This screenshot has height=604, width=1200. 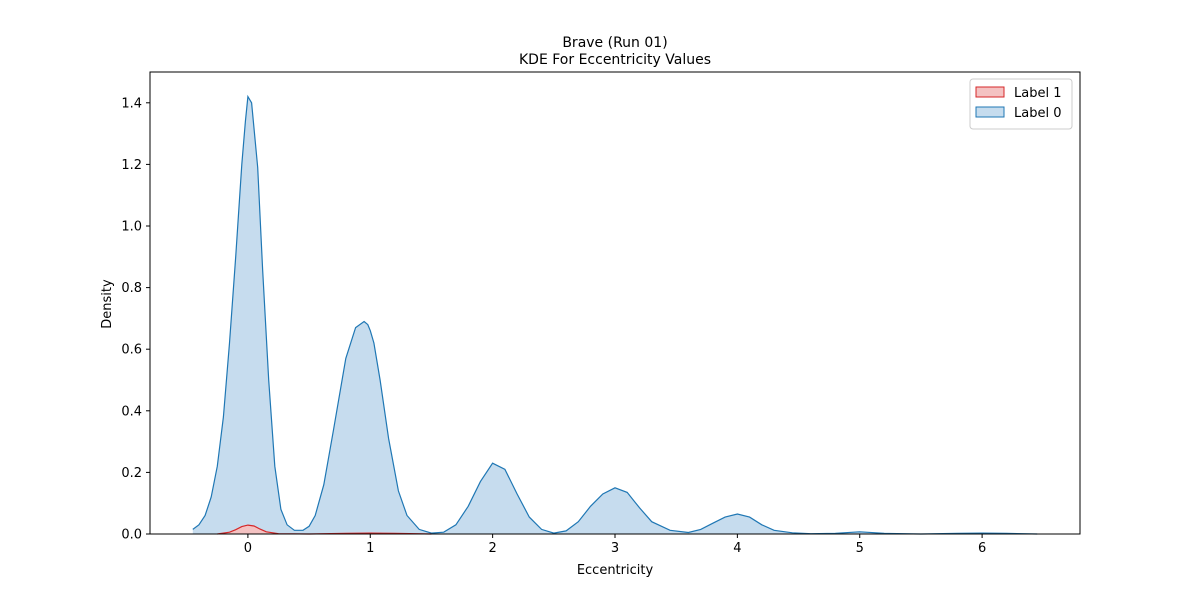 I want to click on x-tick-label: 1, so click(x=370, y=548).